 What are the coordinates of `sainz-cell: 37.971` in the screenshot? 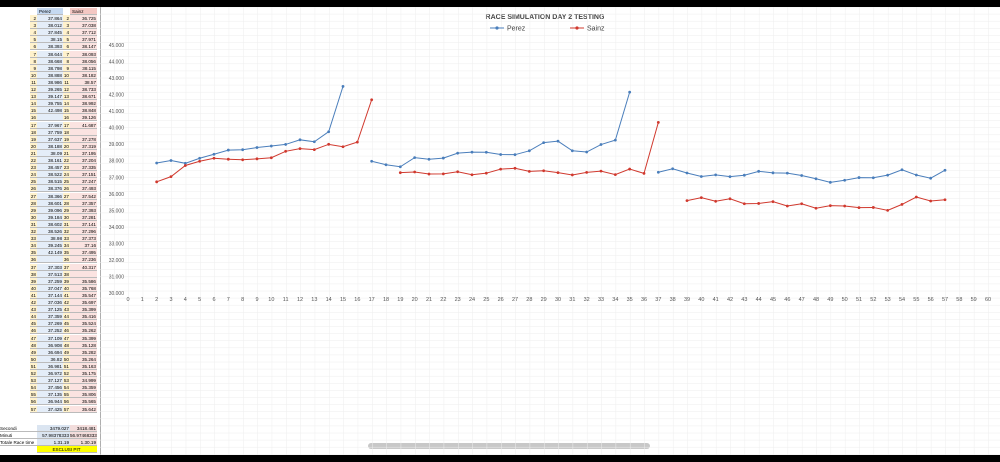 It's located at (83, 40).